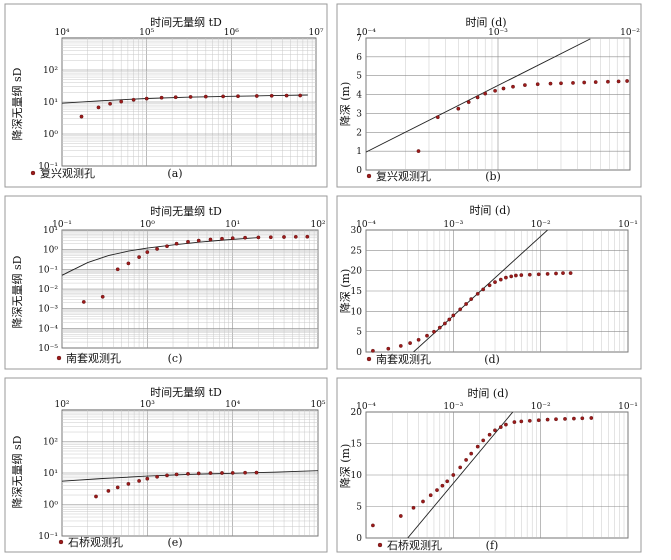  Describe the element at coordinates (359, 114) in the screenshot. I see `y-tick-label: 3` at that location.